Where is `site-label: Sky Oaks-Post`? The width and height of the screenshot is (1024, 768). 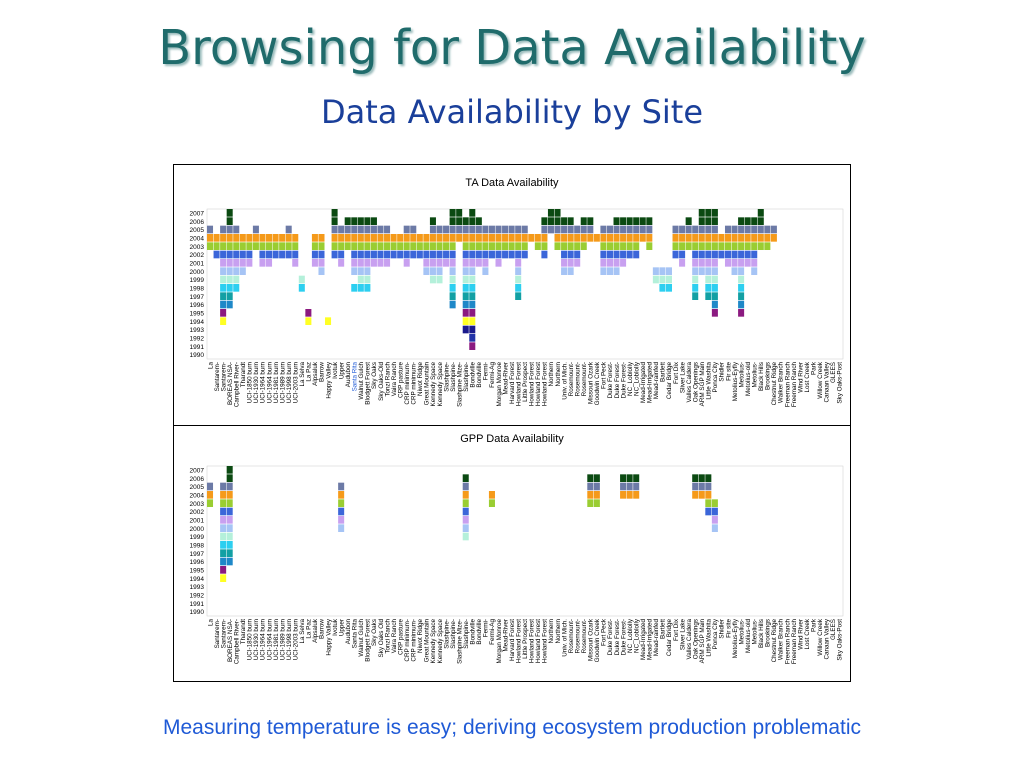
site-label: Sky Oaks-Post is located at coordinates (840, 640).